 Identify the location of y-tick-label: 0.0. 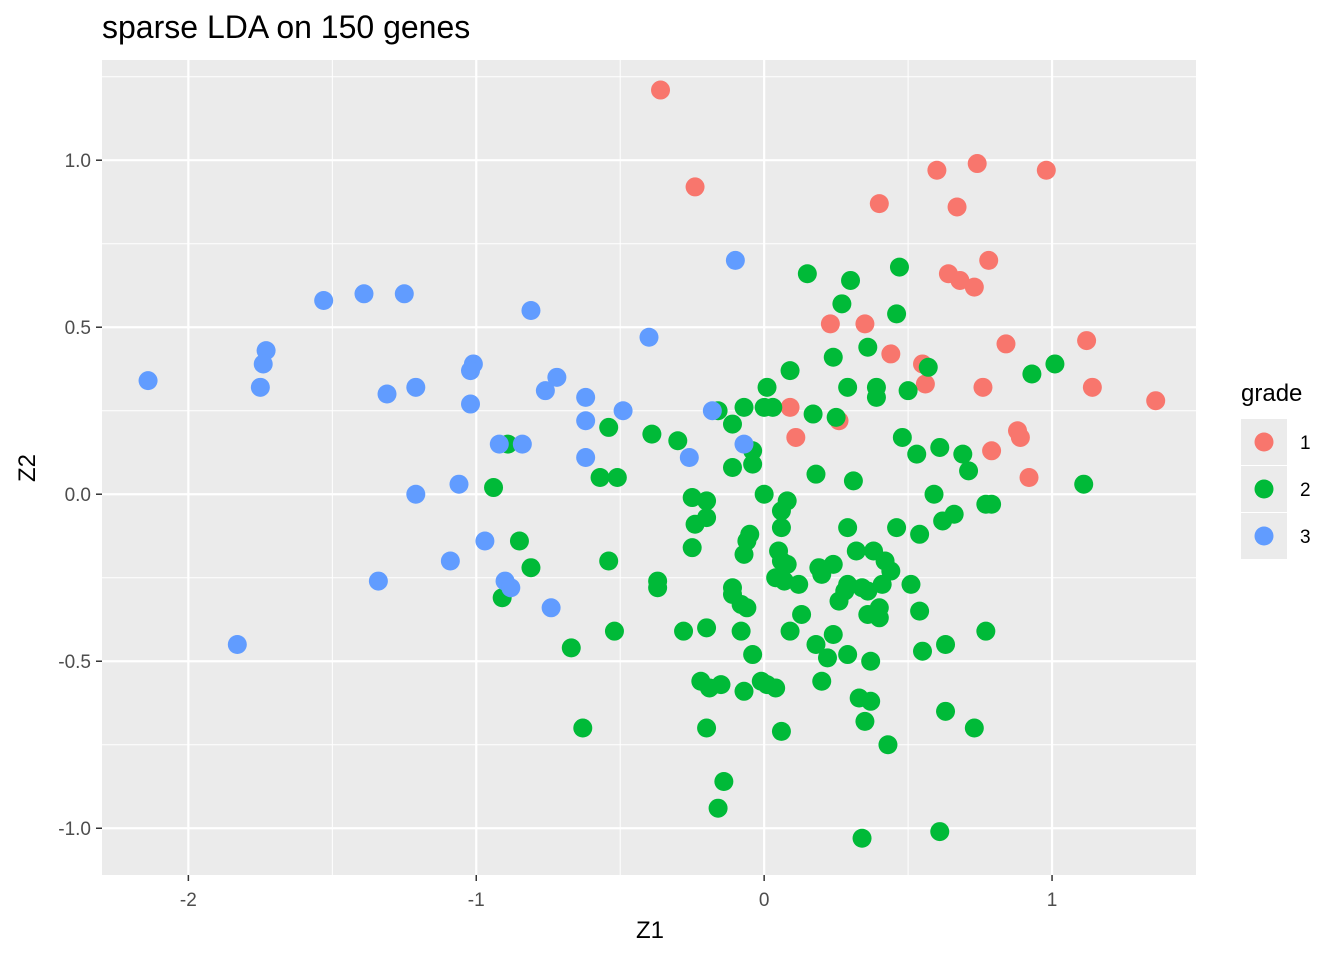
(78, 495).